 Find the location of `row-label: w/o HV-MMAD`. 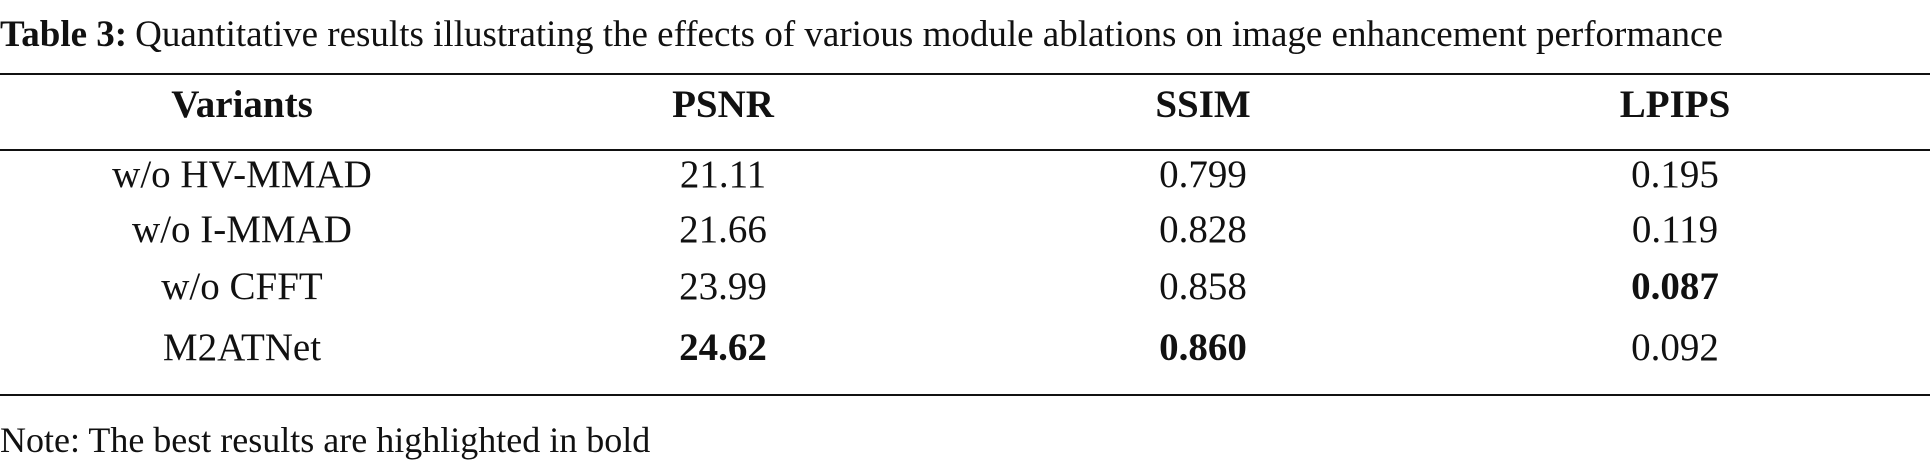

row-label: w/o HV-MMAD is located at coordinates (242, 174).